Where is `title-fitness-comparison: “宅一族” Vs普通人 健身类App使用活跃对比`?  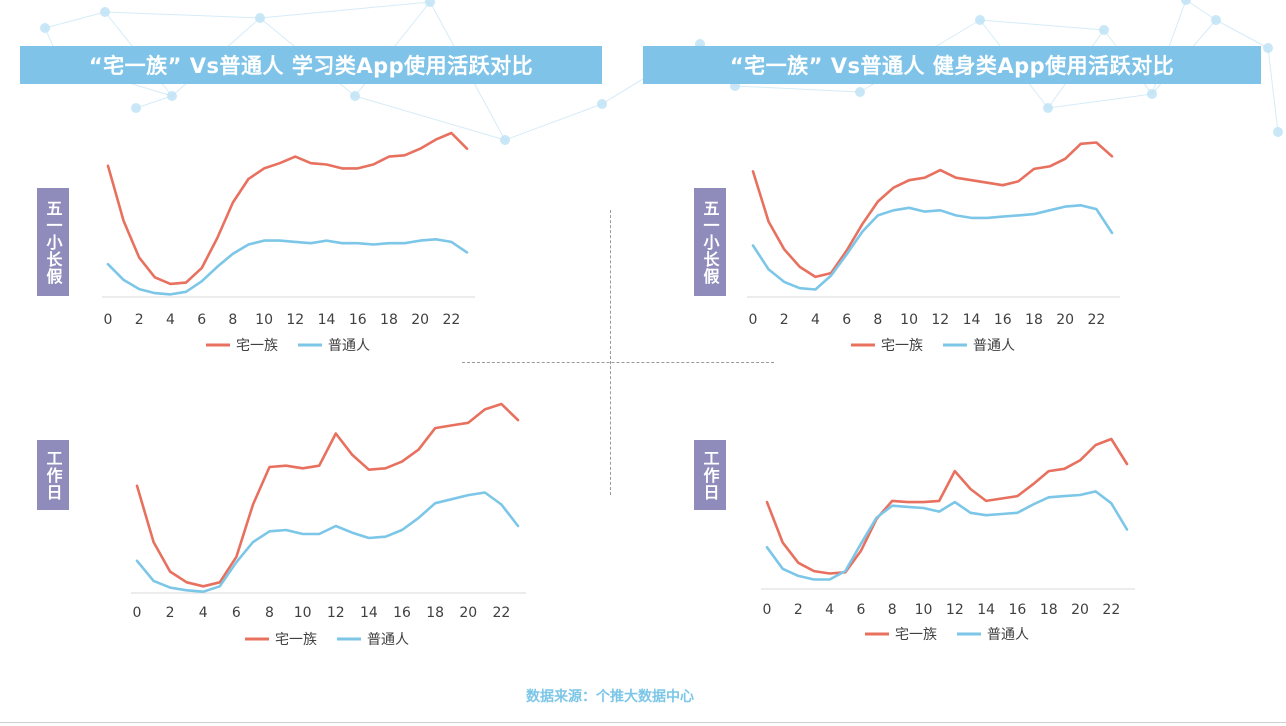
title-fitness-comparison: “宅一族” Vs普通人 健身类App使用活跃对比 is located at coordinates (952, 65).